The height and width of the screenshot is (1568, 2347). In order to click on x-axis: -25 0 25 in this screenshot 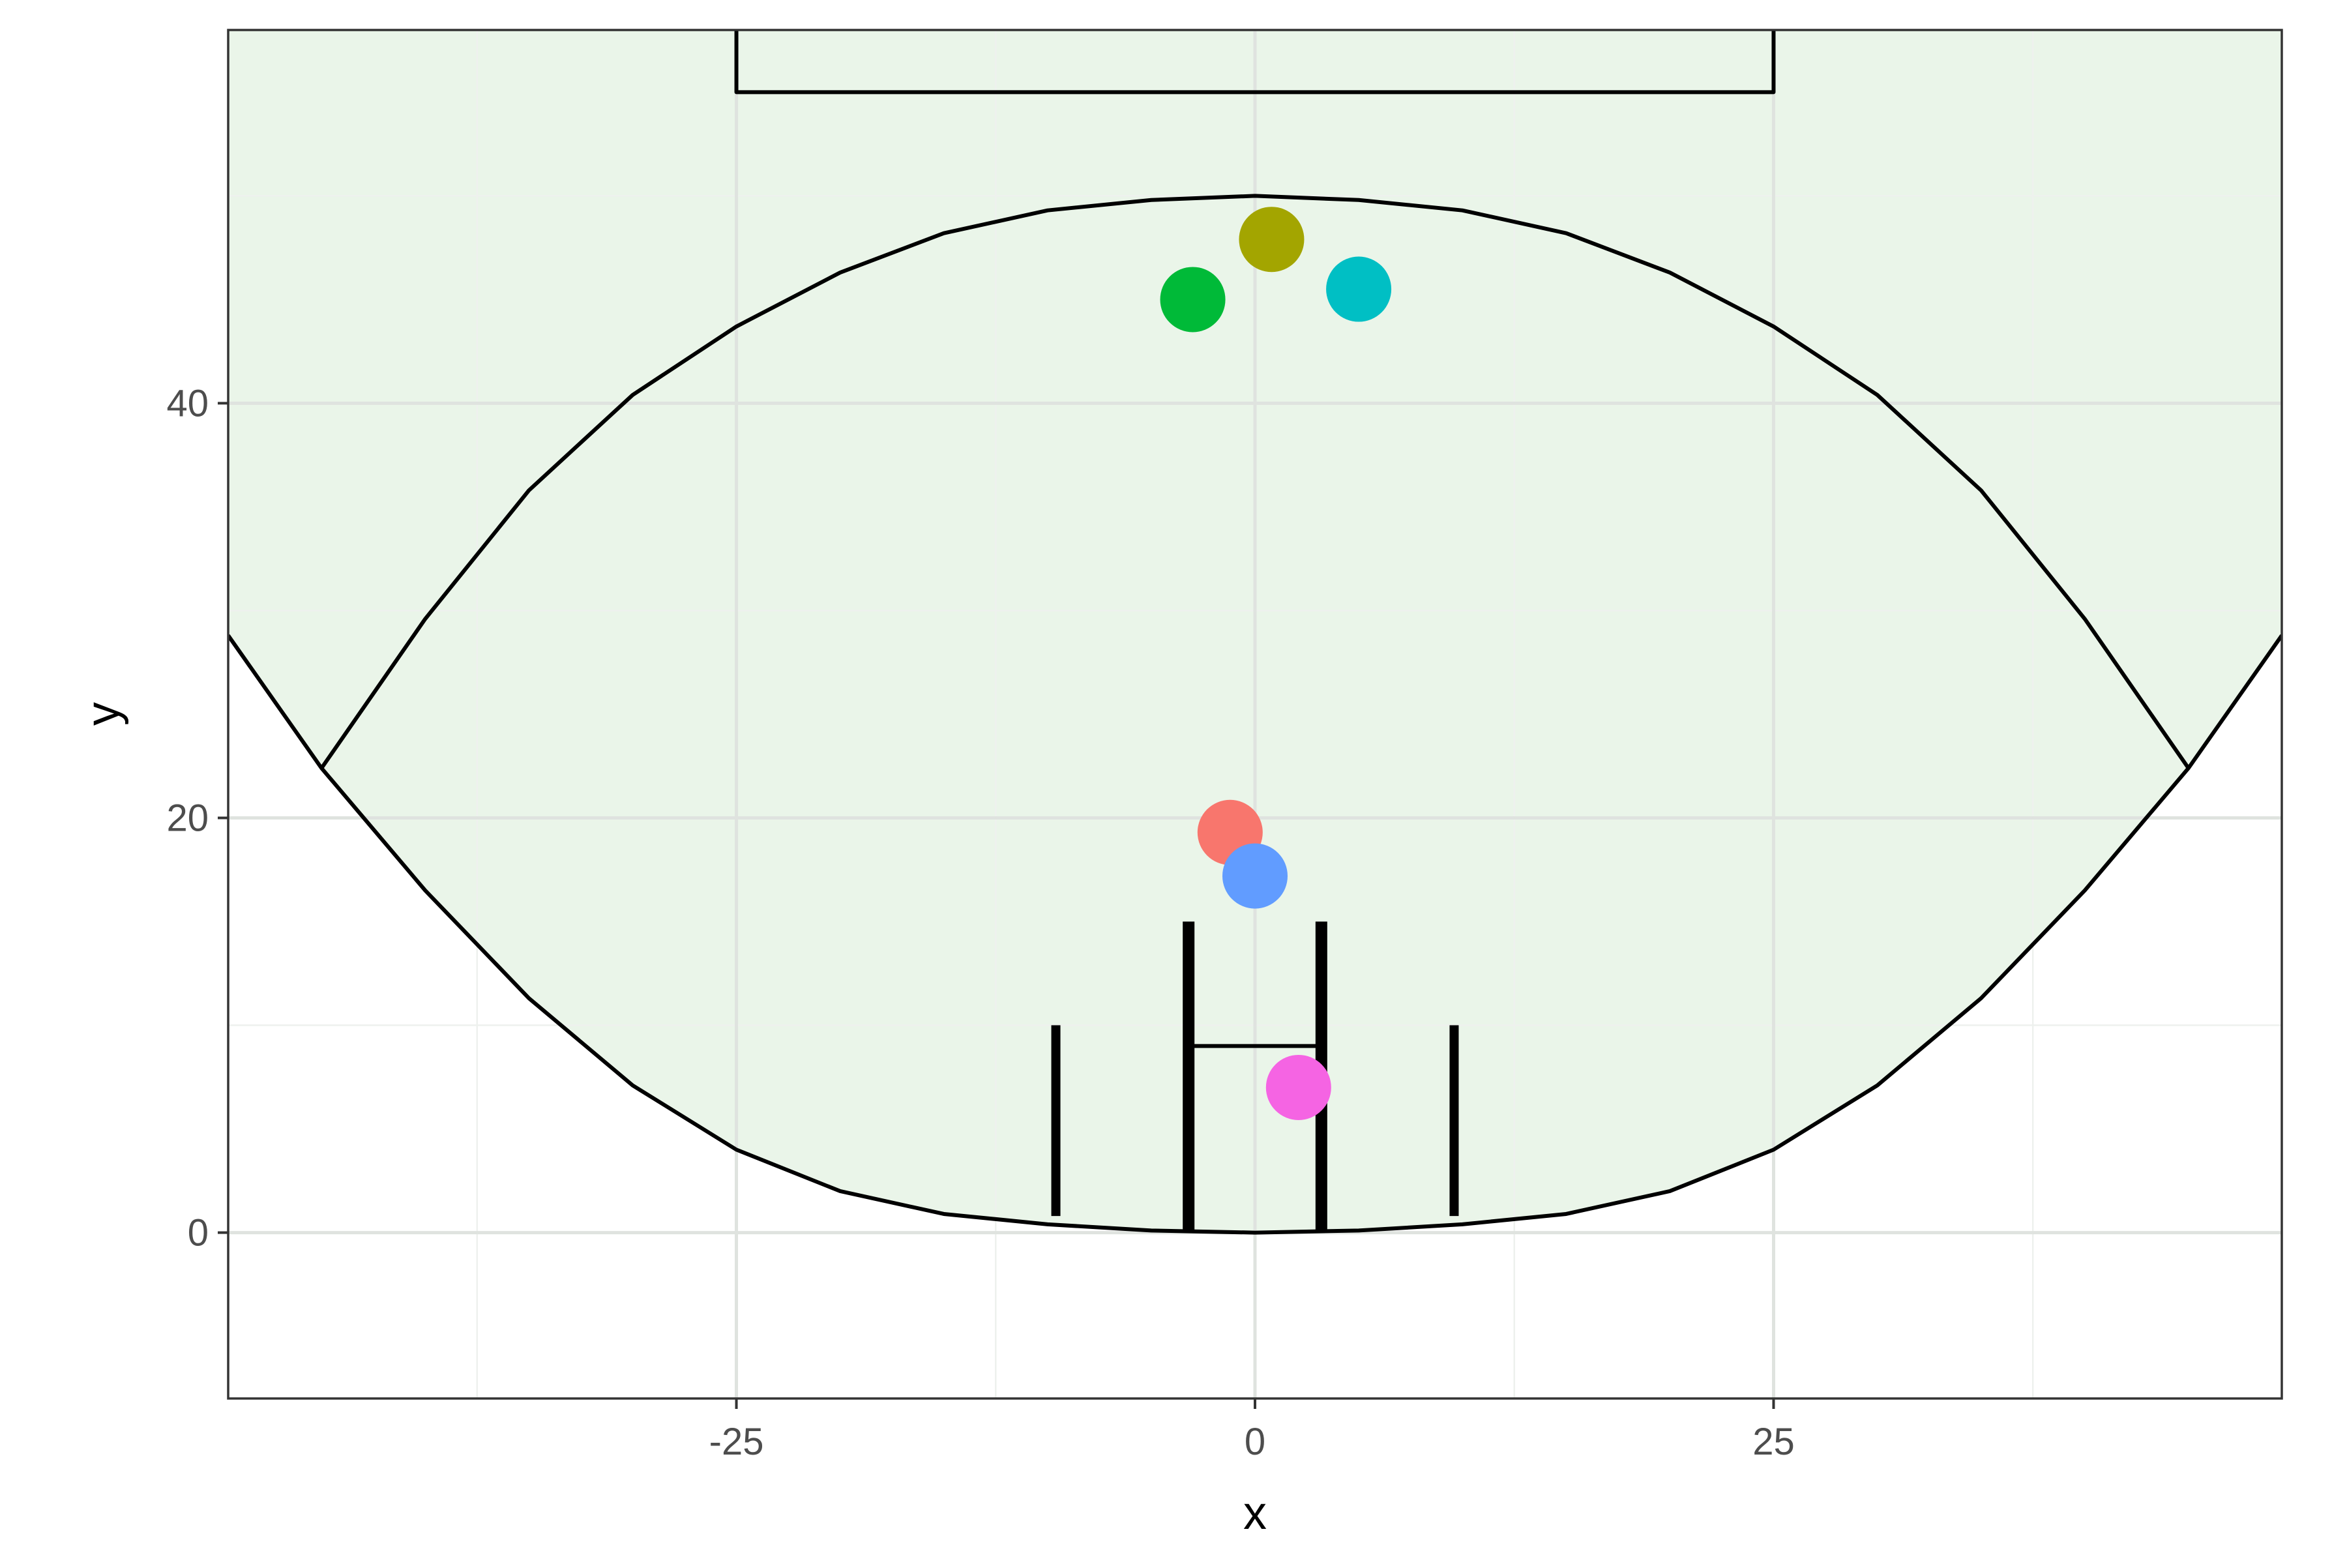, I will do `click(1252, 1430)`.